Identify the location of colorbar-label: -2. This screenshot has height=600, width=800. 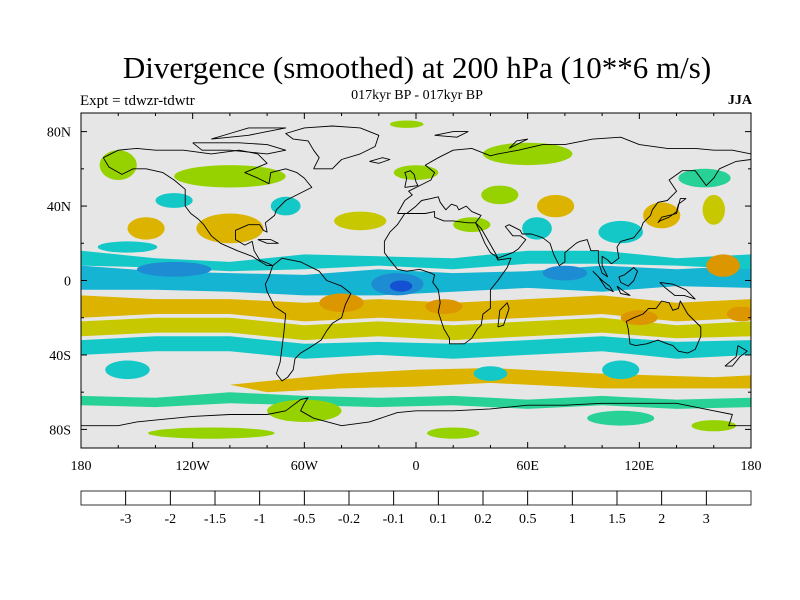
(170, 519).